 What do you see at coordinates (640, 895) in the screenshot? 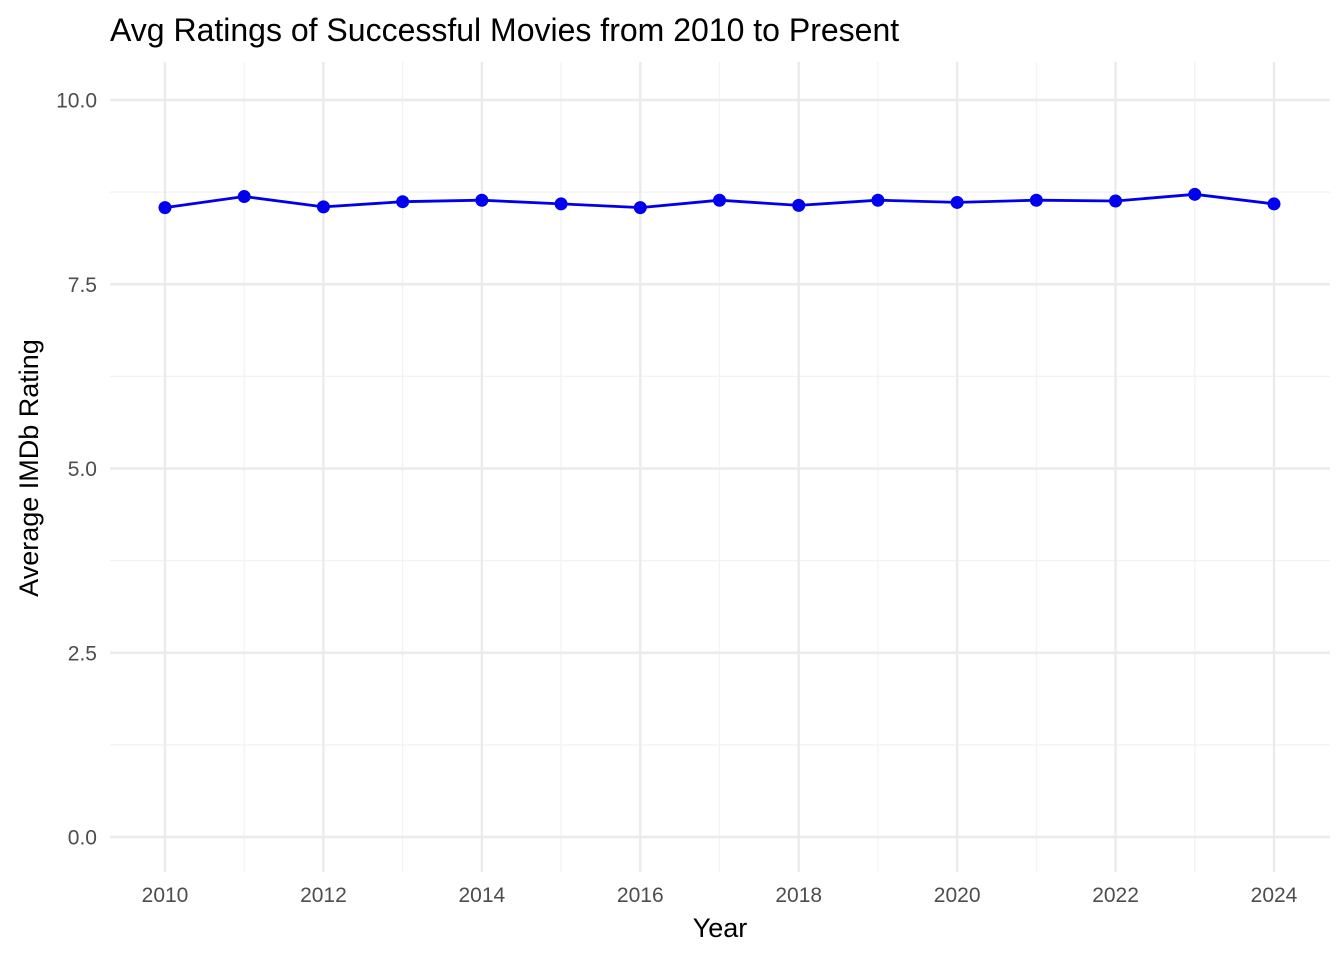
I see `x-tick-label: 2016` at bounding box center [640, 895].